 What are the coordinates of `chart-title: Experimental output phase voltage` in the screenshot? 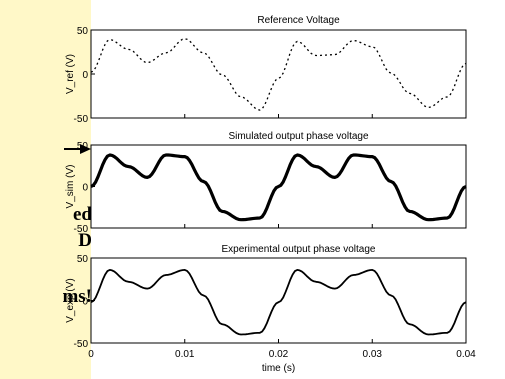 It's located at (299, 249).